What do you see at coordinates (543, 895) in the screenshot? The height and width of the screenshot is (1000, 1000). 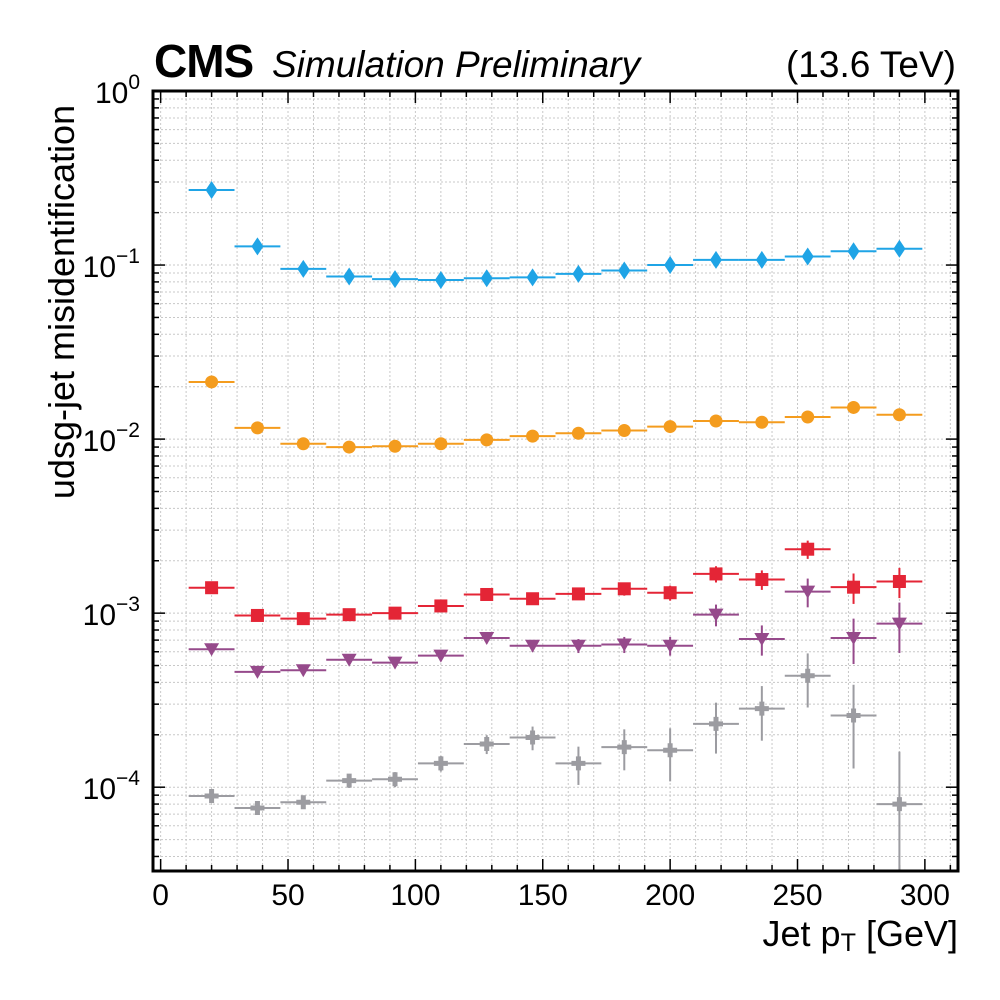 I see `x-tick-label: 150` at bounding box center [543, 895].